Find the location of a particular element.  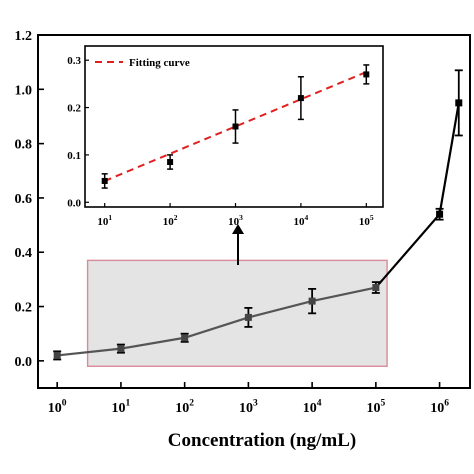

inset-y-tick-label: 0.0 is located at coordinates (74, 203).